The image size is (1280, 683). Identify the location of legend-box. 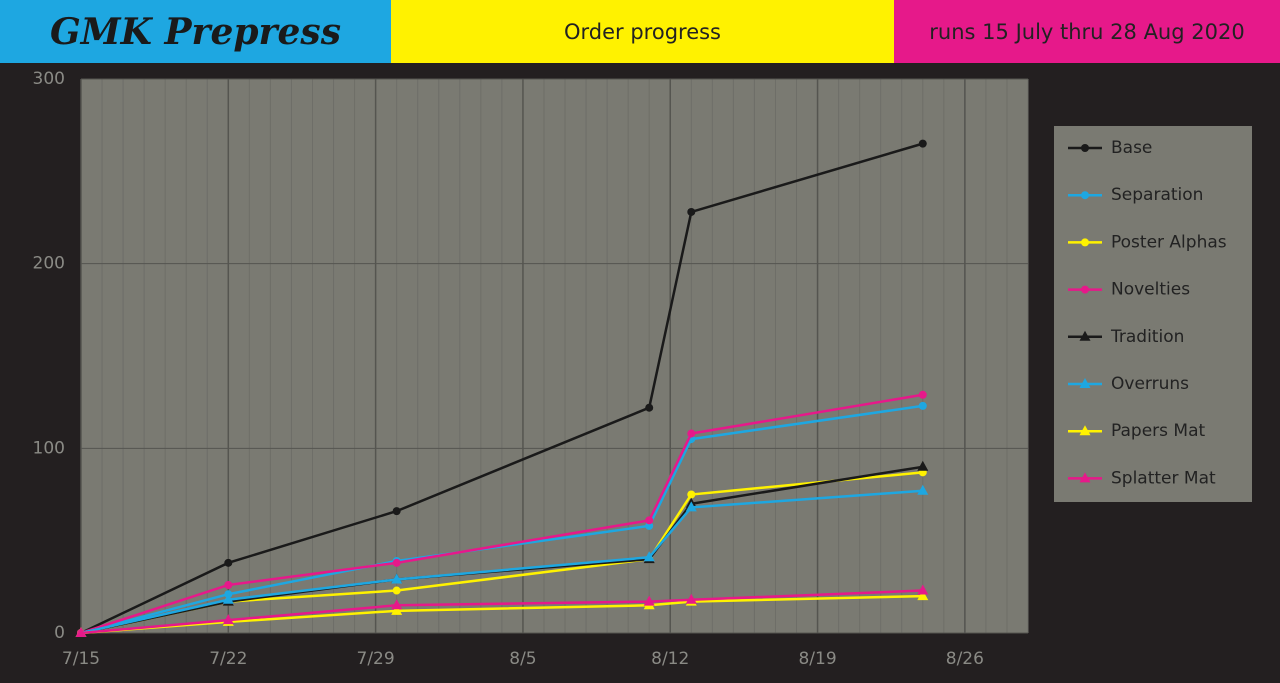
(1153, 314).